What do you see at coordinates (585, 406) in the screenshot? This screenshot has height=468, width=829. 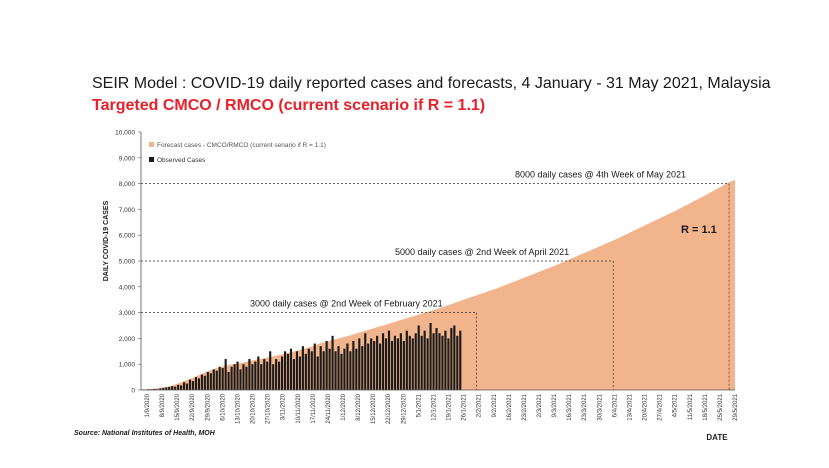 I see `x-tick-label: 23/3/2021` at bounding box center [585, 406].